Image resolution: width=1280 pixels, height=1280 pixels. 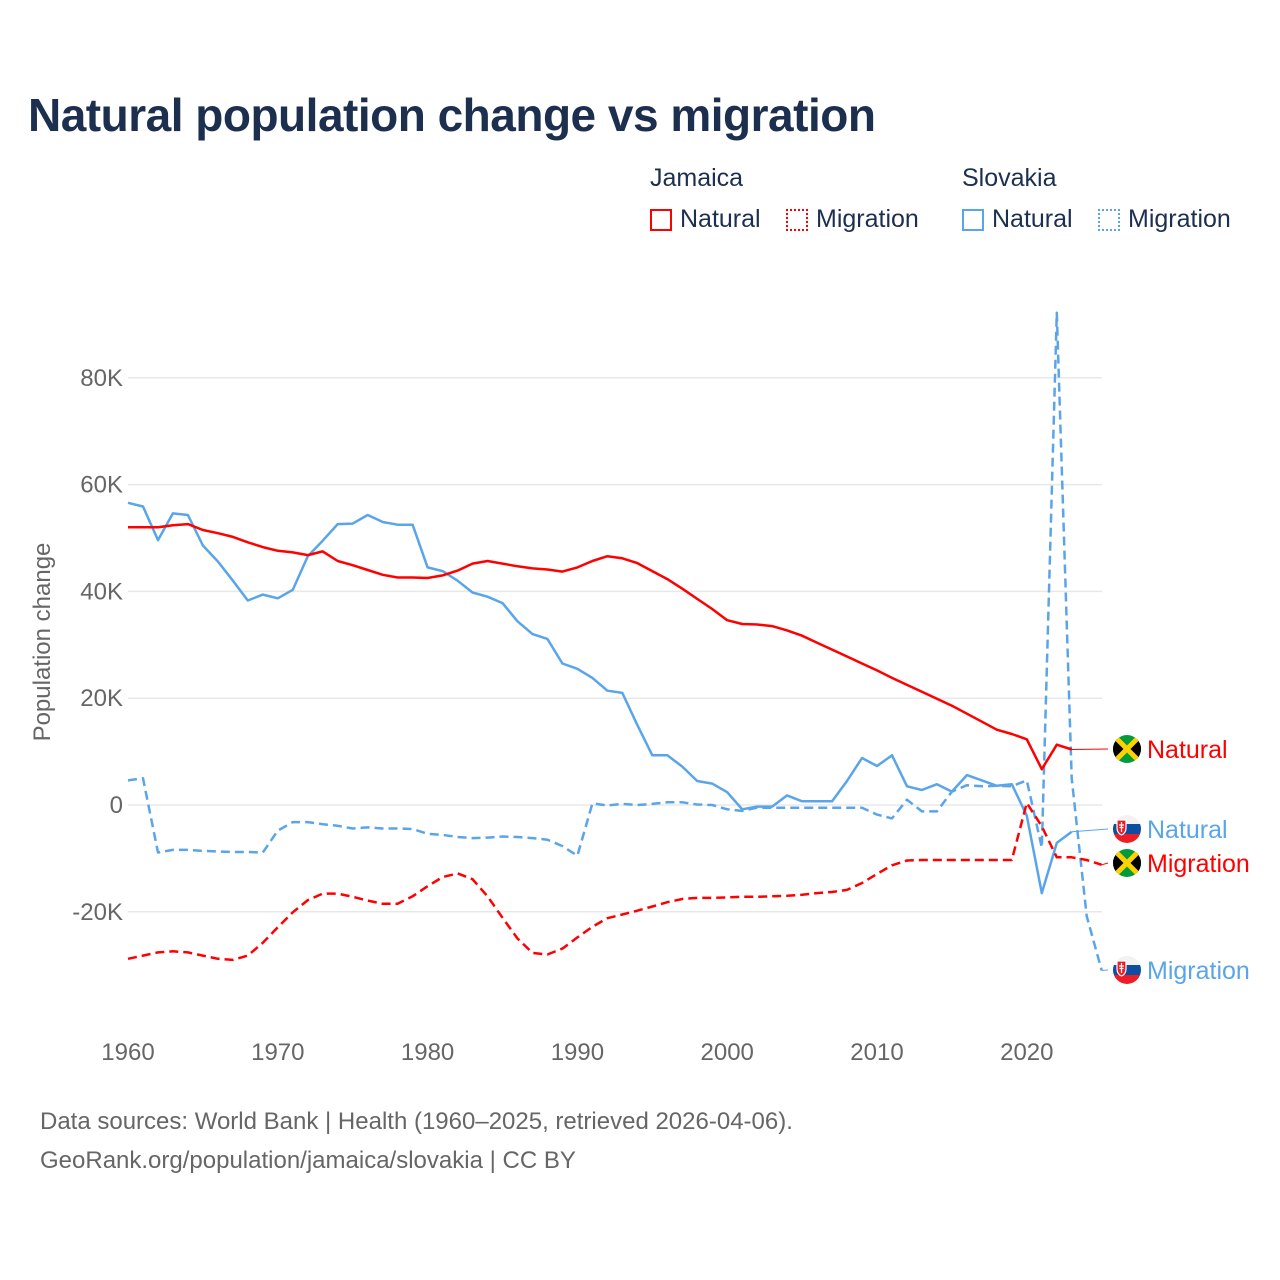 What do you see at coordinates (697, 178) in the screenshot?
I see `legend-group-jamaica: Jamaica` at bounding box center [697, 178].